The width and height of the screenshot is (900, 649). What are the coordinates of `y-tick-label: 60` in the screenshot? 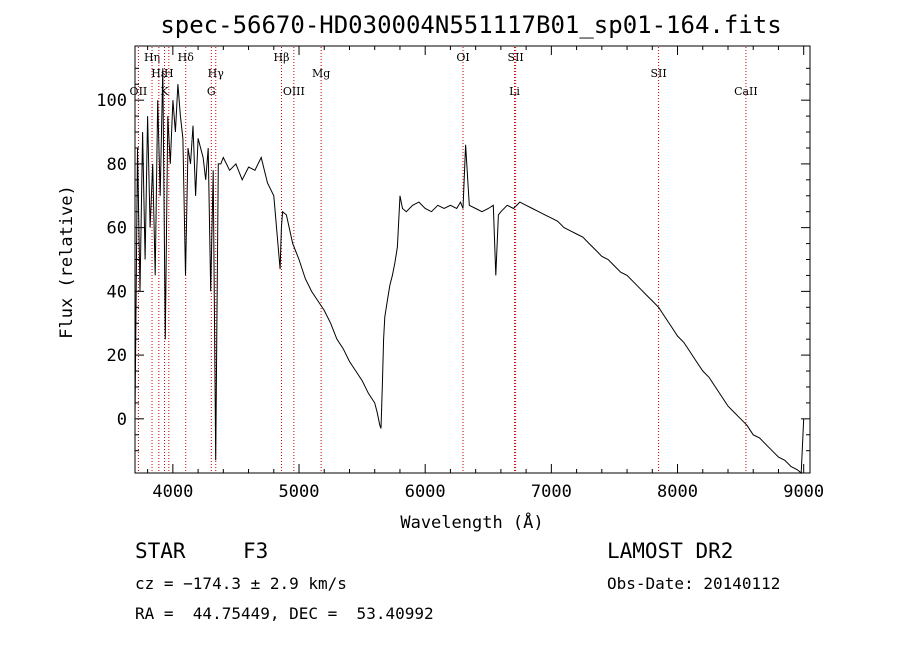 It's located at (117, 229).